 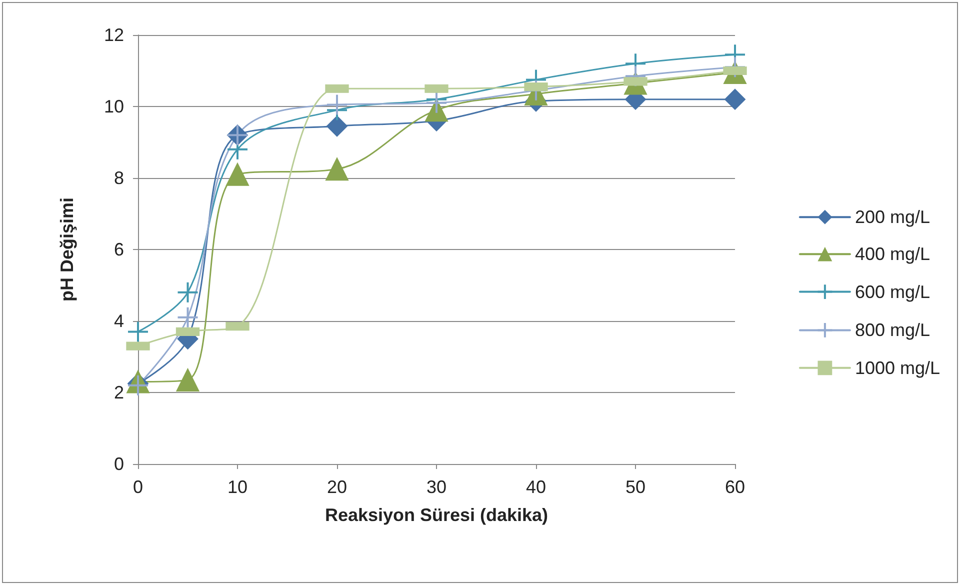 I want to click on y-tick-label: 12, so click(x=114, y=35).